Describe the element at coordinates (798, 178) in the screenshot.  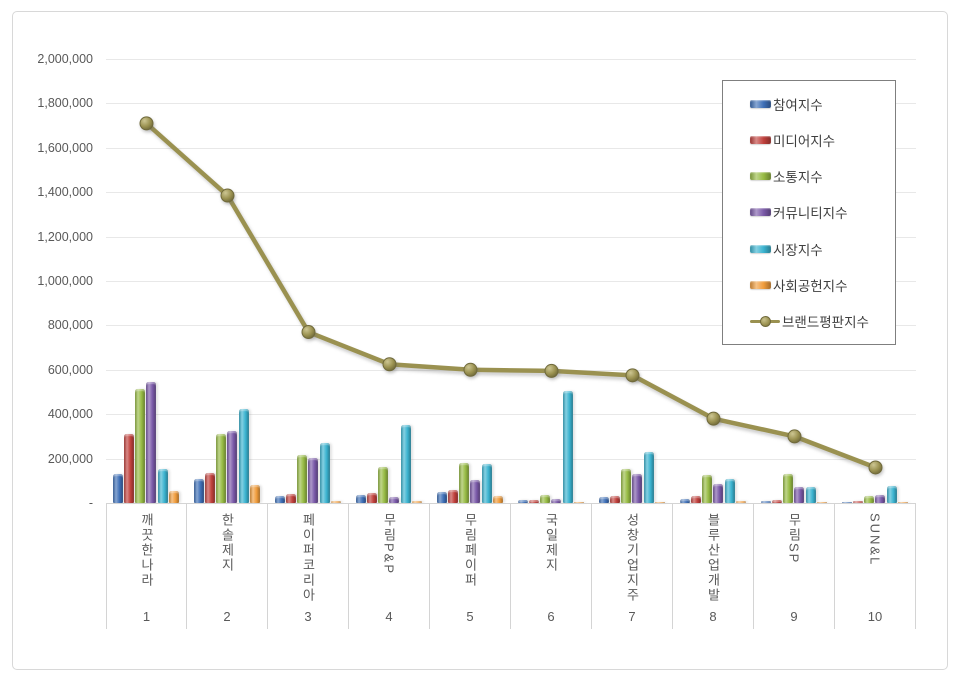
I see `legend-label: 소통지수` at that location.